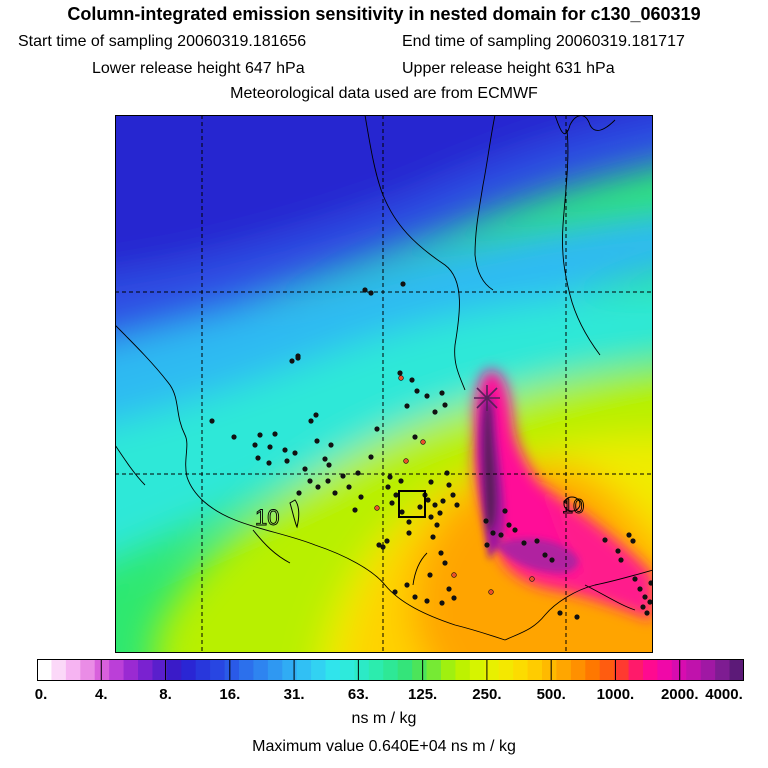 The height and width of the screenshot is (768, 768). I want to click on legend-tick-label: 31., so click(294, 694).